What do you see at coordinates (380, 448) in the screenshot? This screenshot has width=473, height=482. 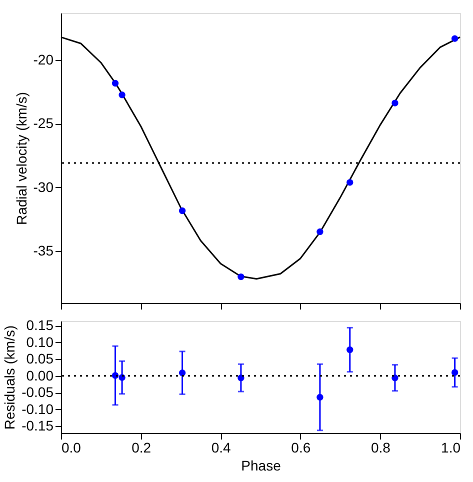 I see `x-tick-label: 0.8` at bounding box center [380, 448].